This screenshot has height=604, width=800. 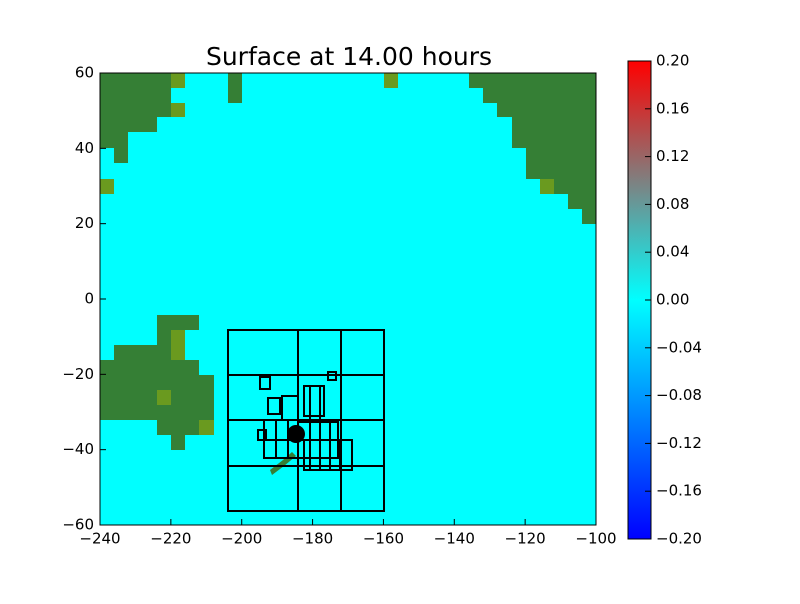 What do you see at coordinates (679, 491) in the screenshot?
I see `colorbar-tick-label: −0.16` at bounding box center [679, 491].